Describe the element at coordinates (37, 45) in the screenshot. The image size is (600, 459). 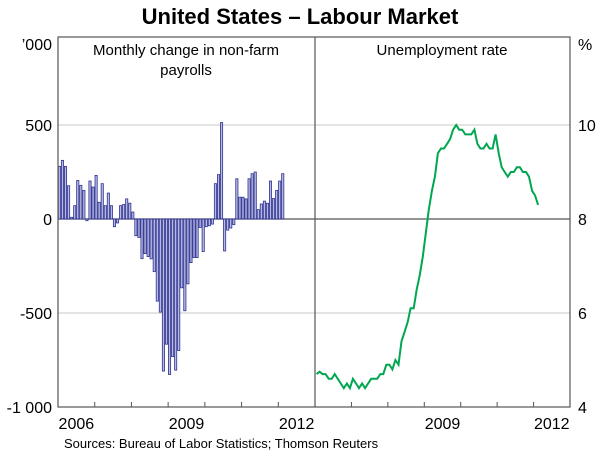
I see `left-unit-label: ’000` at that location.